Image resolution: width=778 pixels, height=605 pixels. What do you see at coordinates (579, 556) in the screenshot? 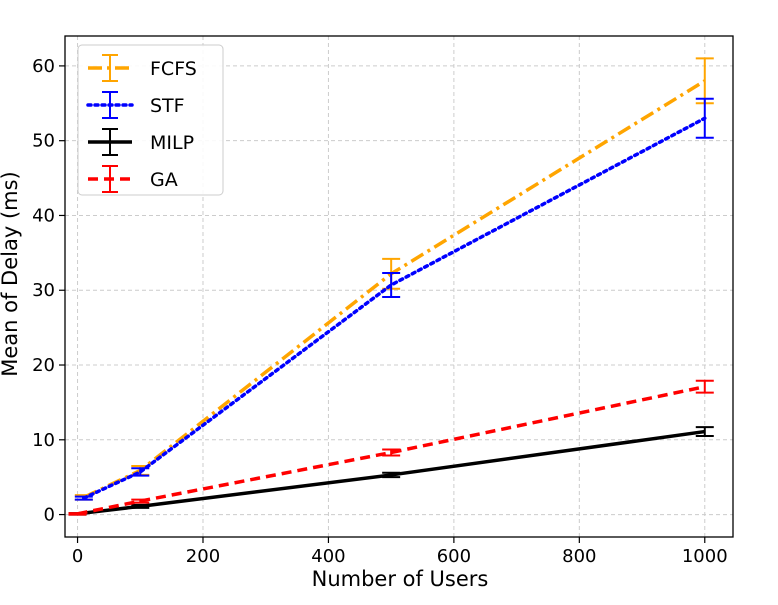
I see `x-tick-label: 800` at bounding box center [579, 556].